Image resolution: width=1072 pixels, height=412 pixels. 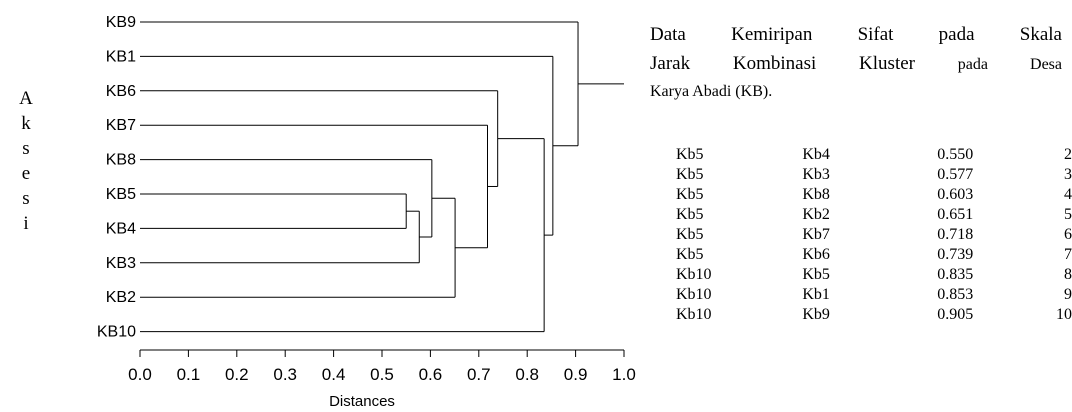 I want to click on leaf-label: KB10, so click(x=116, y=332).